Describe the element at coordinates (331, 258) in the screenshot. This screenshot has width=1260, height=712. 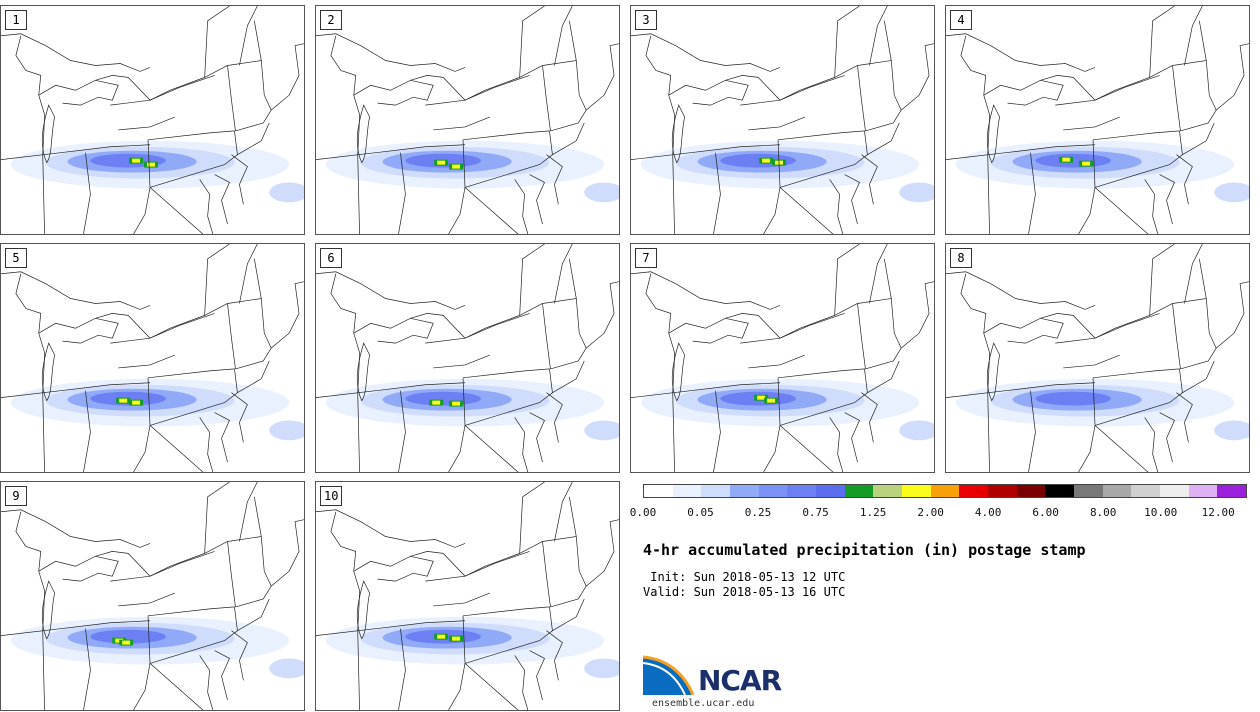
I see `member-number: 6` at that location.